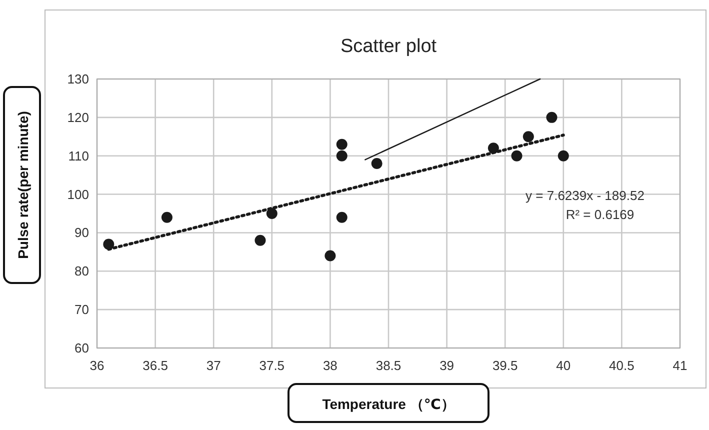 This screenshot has height=430, width=709. What do you see at coordinates (505, 365) in the screenshot?
I see `x-tick-label: 39.5` at bounding box center [505, 365].